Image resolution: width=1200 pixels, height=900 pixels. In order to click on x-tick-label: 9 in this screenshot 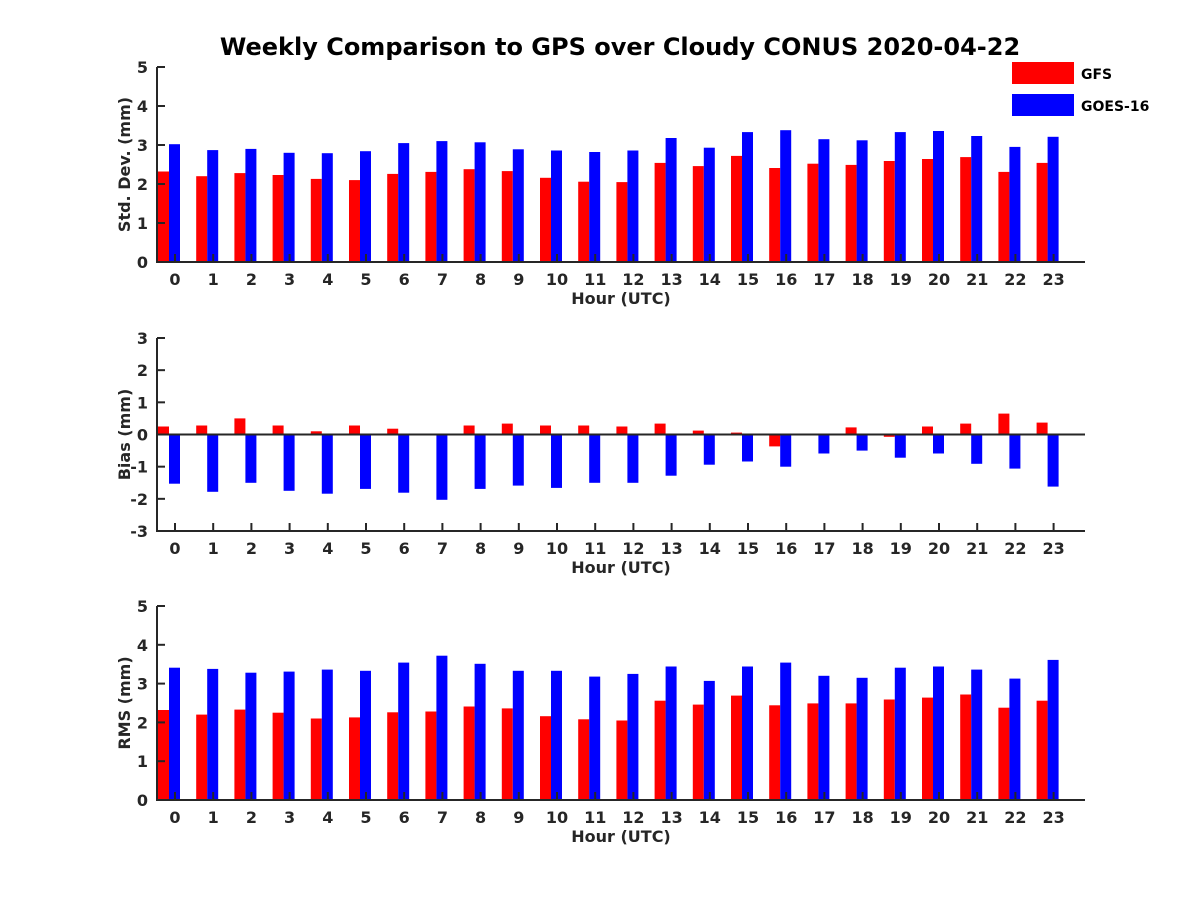, I will do `click(518, 548)`.